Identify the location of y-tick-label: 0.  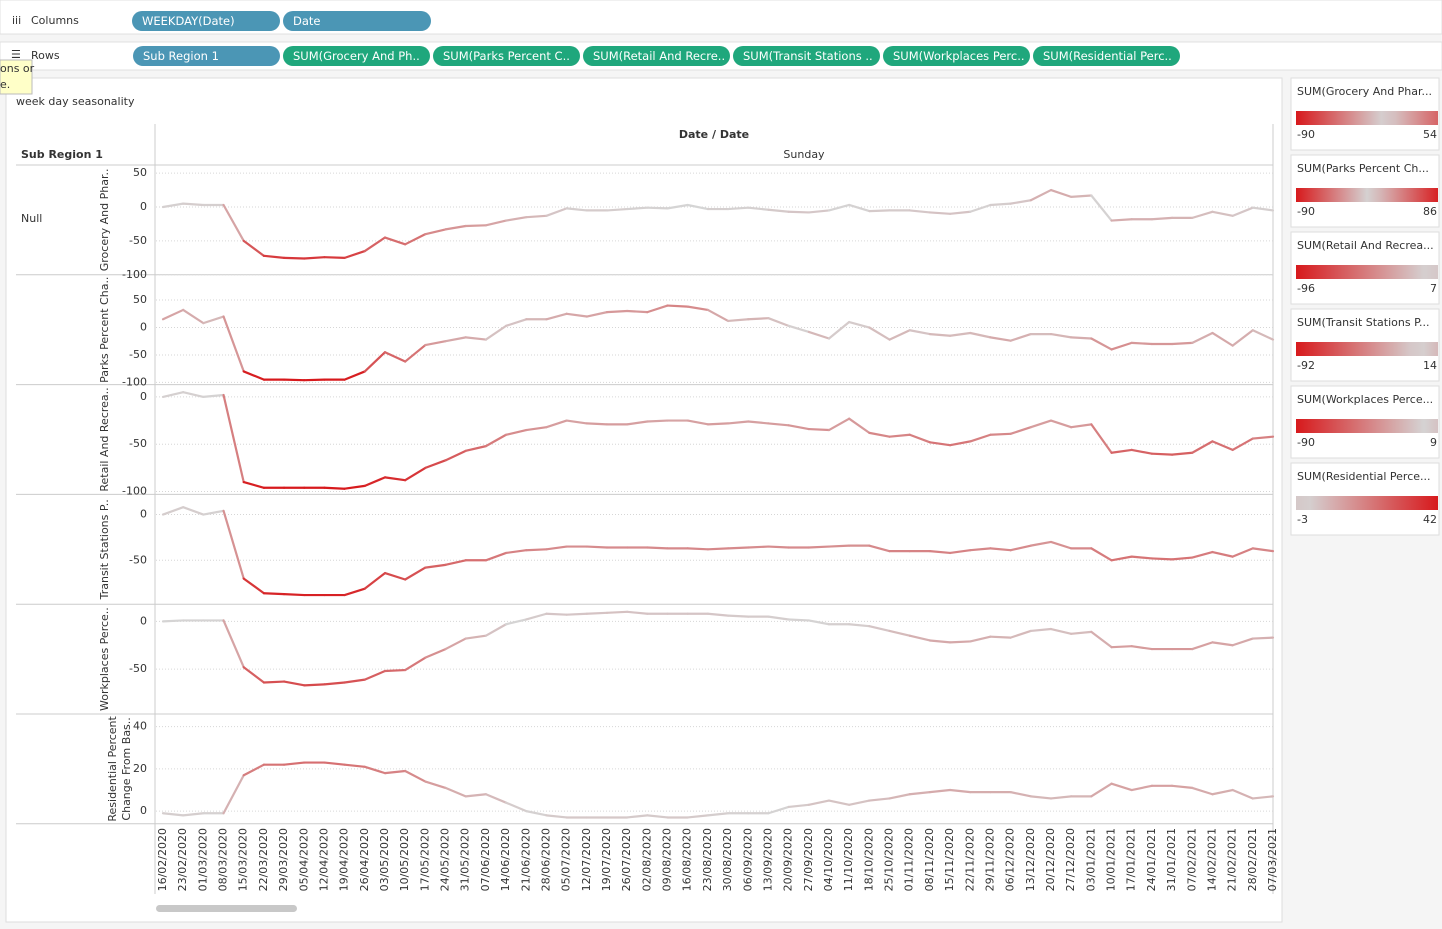
(143, 327).